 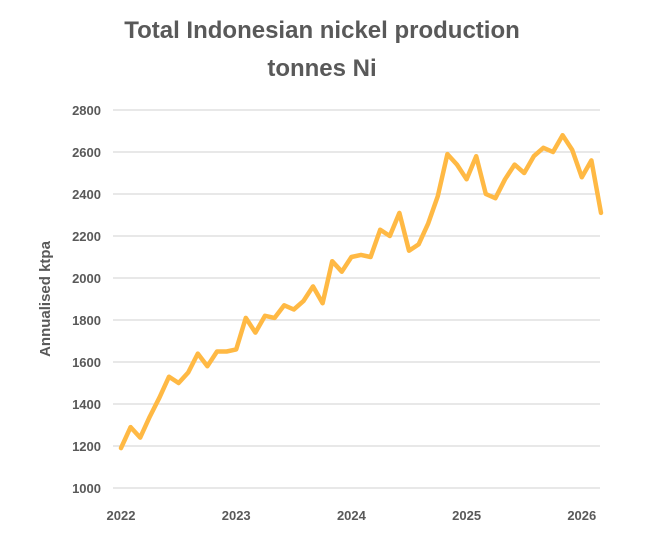 What do you see at coordinates (86, 320) in the screenshot?
I see `y-tick-label: 1800` at bounding box center [86, 320].